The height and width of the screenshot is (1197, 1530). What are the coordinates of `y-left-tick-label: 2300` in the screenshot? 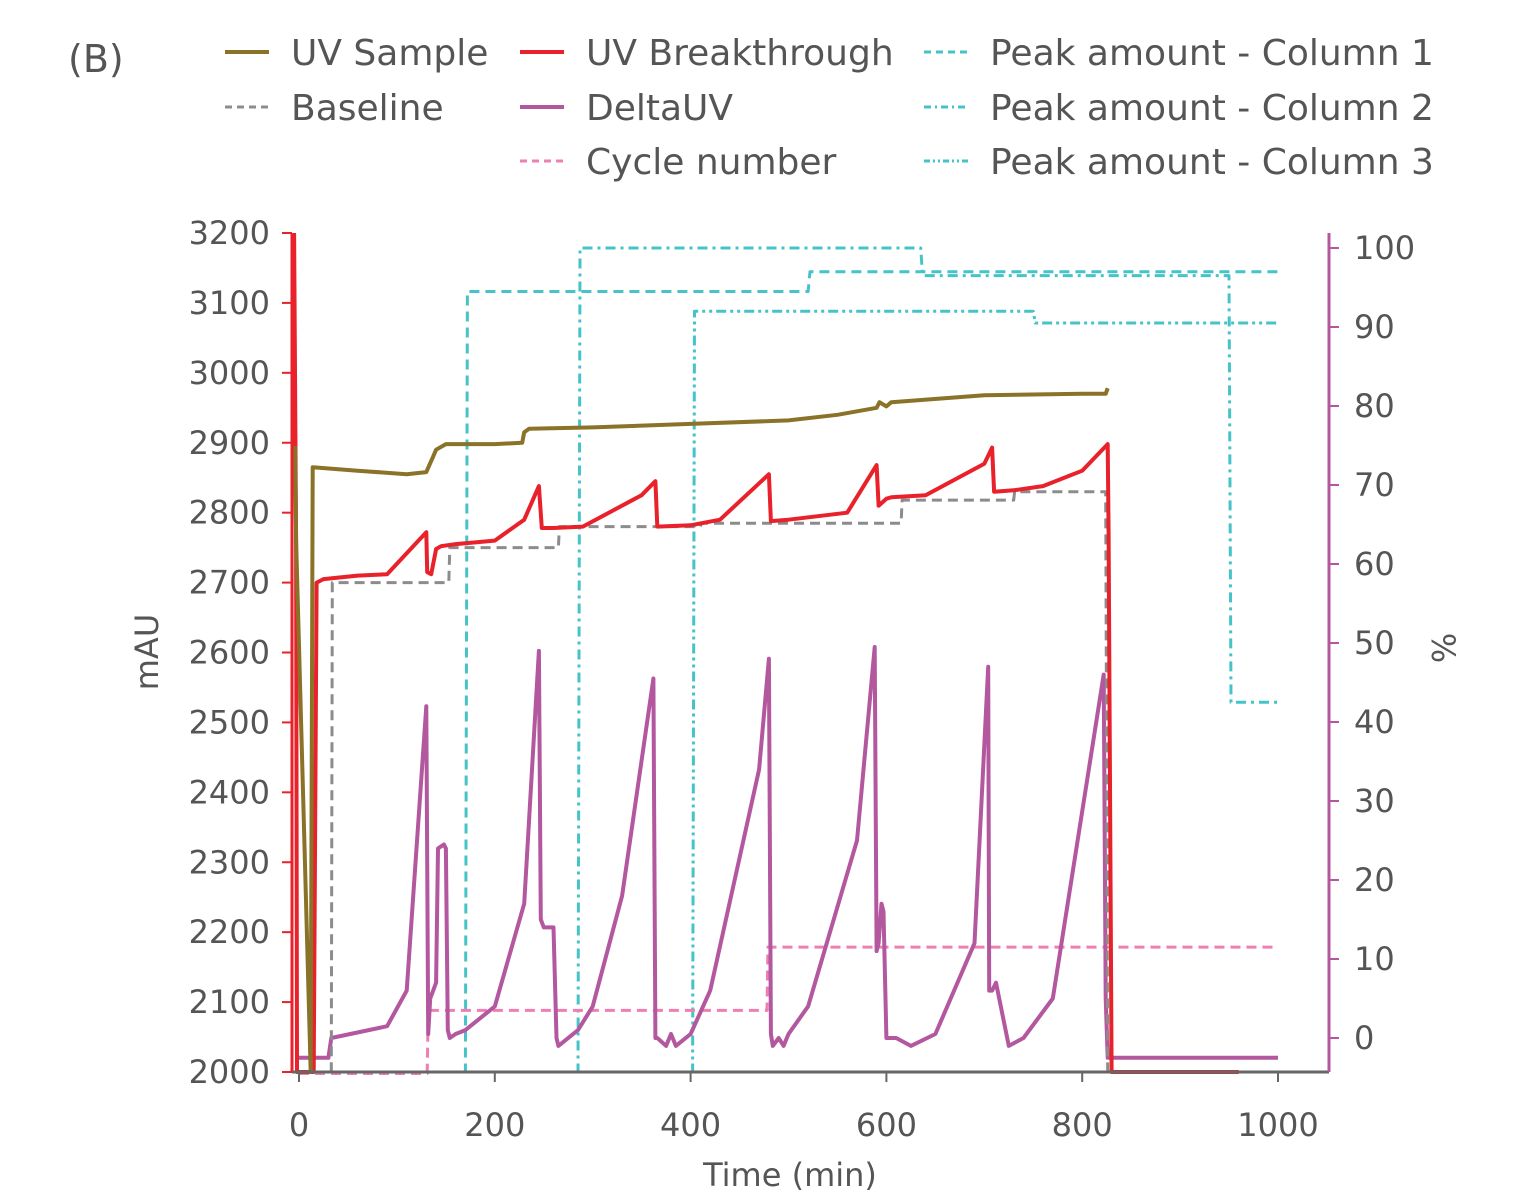 It's located at (229, 862).